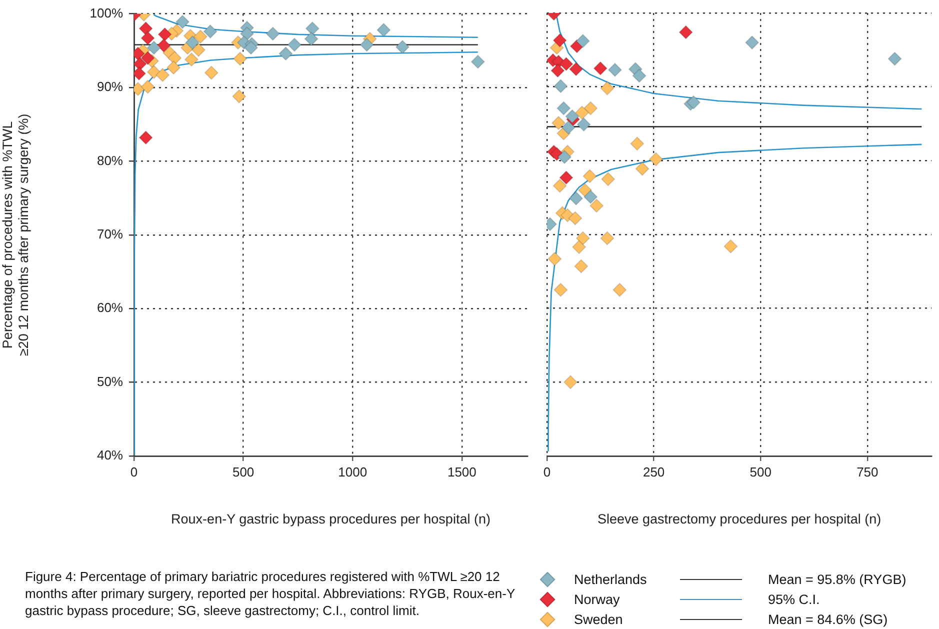 The image size is (939, 629). Describe the element at coordinates (110, 160) in the screenshot. I see `y-tick-label: 80%` at that location.